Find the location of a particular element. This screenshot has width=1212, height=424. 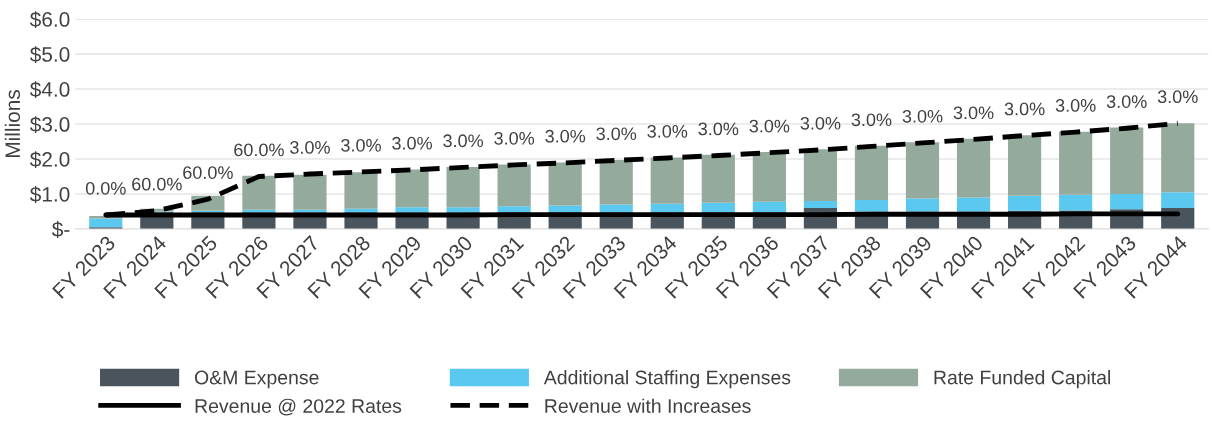

legend-label: Rate Funded Capital is located at coordinates (1022, 379).